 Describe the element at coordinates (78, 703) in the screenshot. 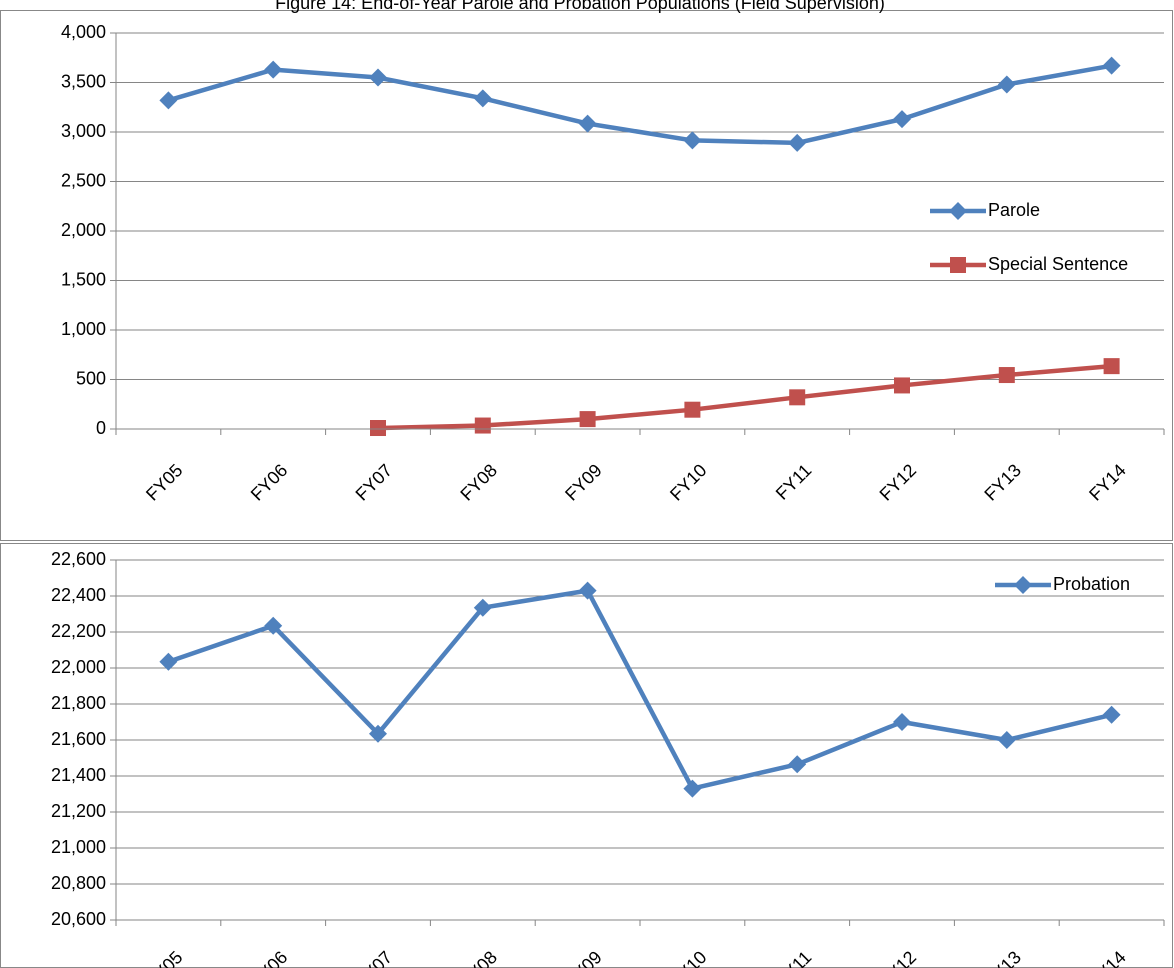

I see `y-tick-label: 21,800` at that location.